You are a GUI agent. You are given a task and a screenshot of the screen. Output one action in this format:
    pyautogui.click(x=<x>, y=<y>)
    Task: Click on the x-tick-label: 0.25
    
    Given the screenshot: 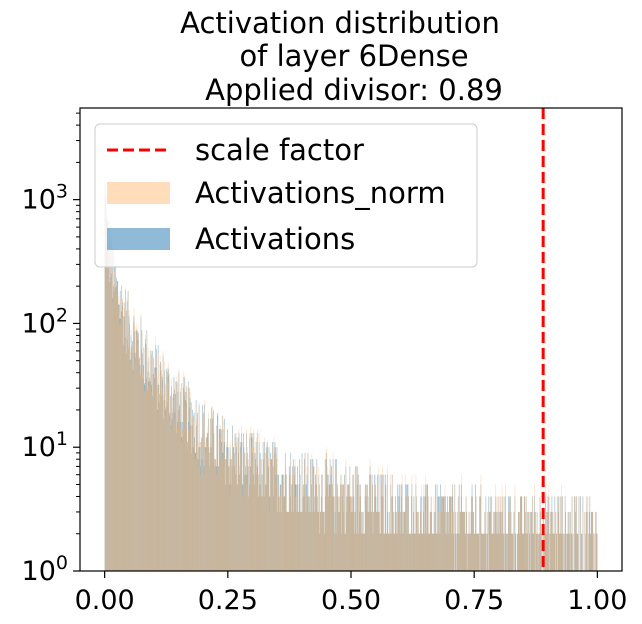 What is the action you would take?
    pyautogui.click(x=228, y=600)
    